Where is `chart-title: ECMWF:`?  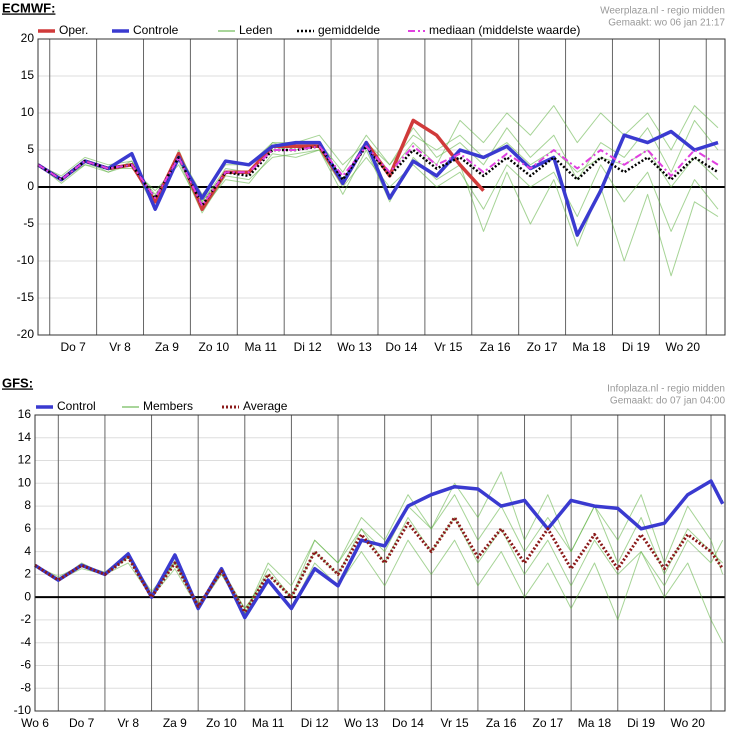 chart-title: ECMWF: is located at coordinates (28, 7).